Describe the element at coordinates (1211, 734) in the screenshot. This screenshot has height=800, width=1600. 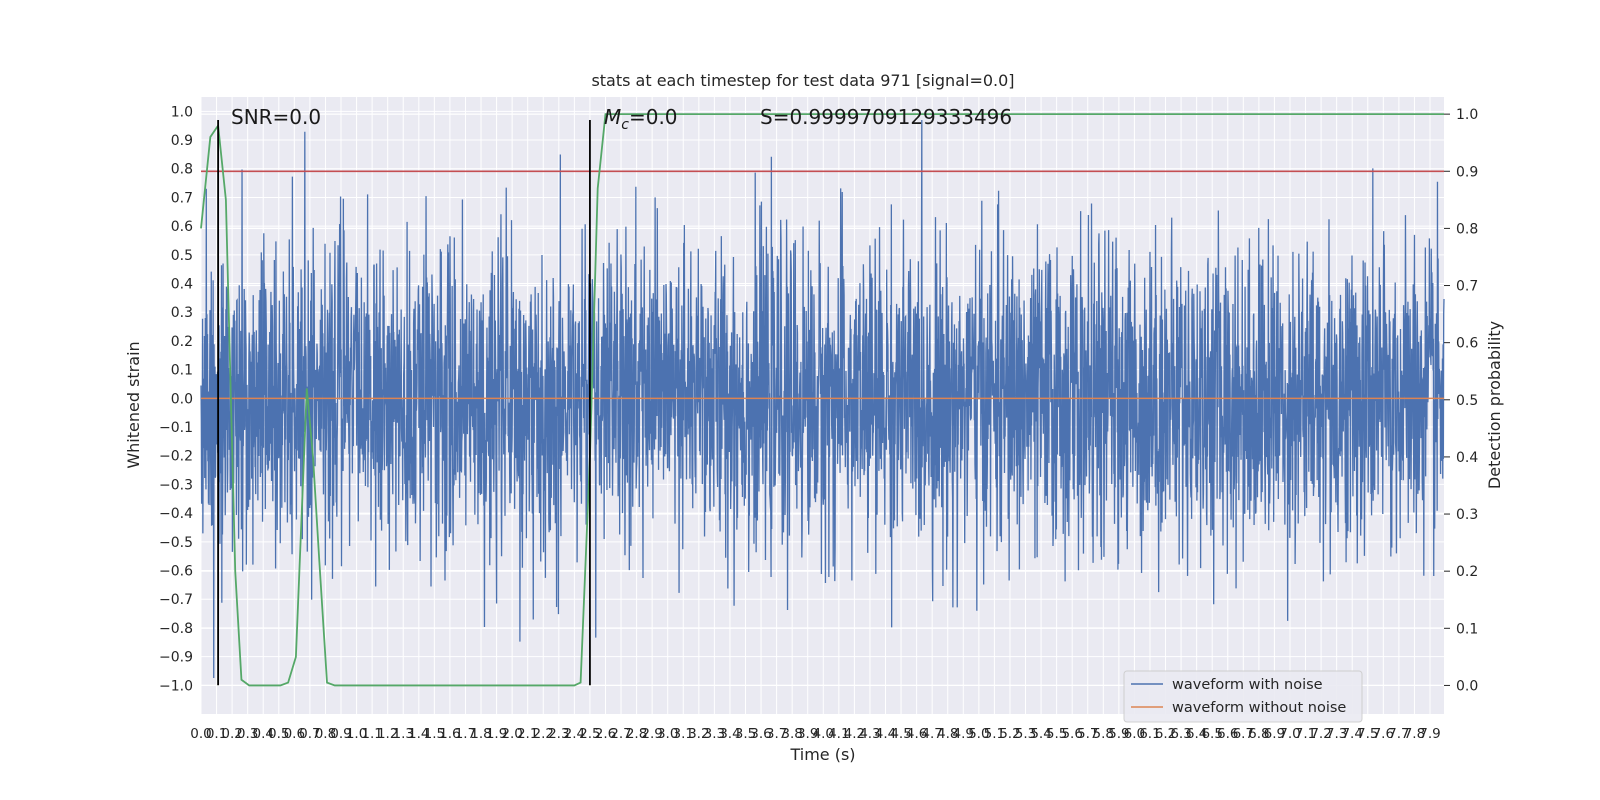
I see `x-tick-label: 6.5` at that location.